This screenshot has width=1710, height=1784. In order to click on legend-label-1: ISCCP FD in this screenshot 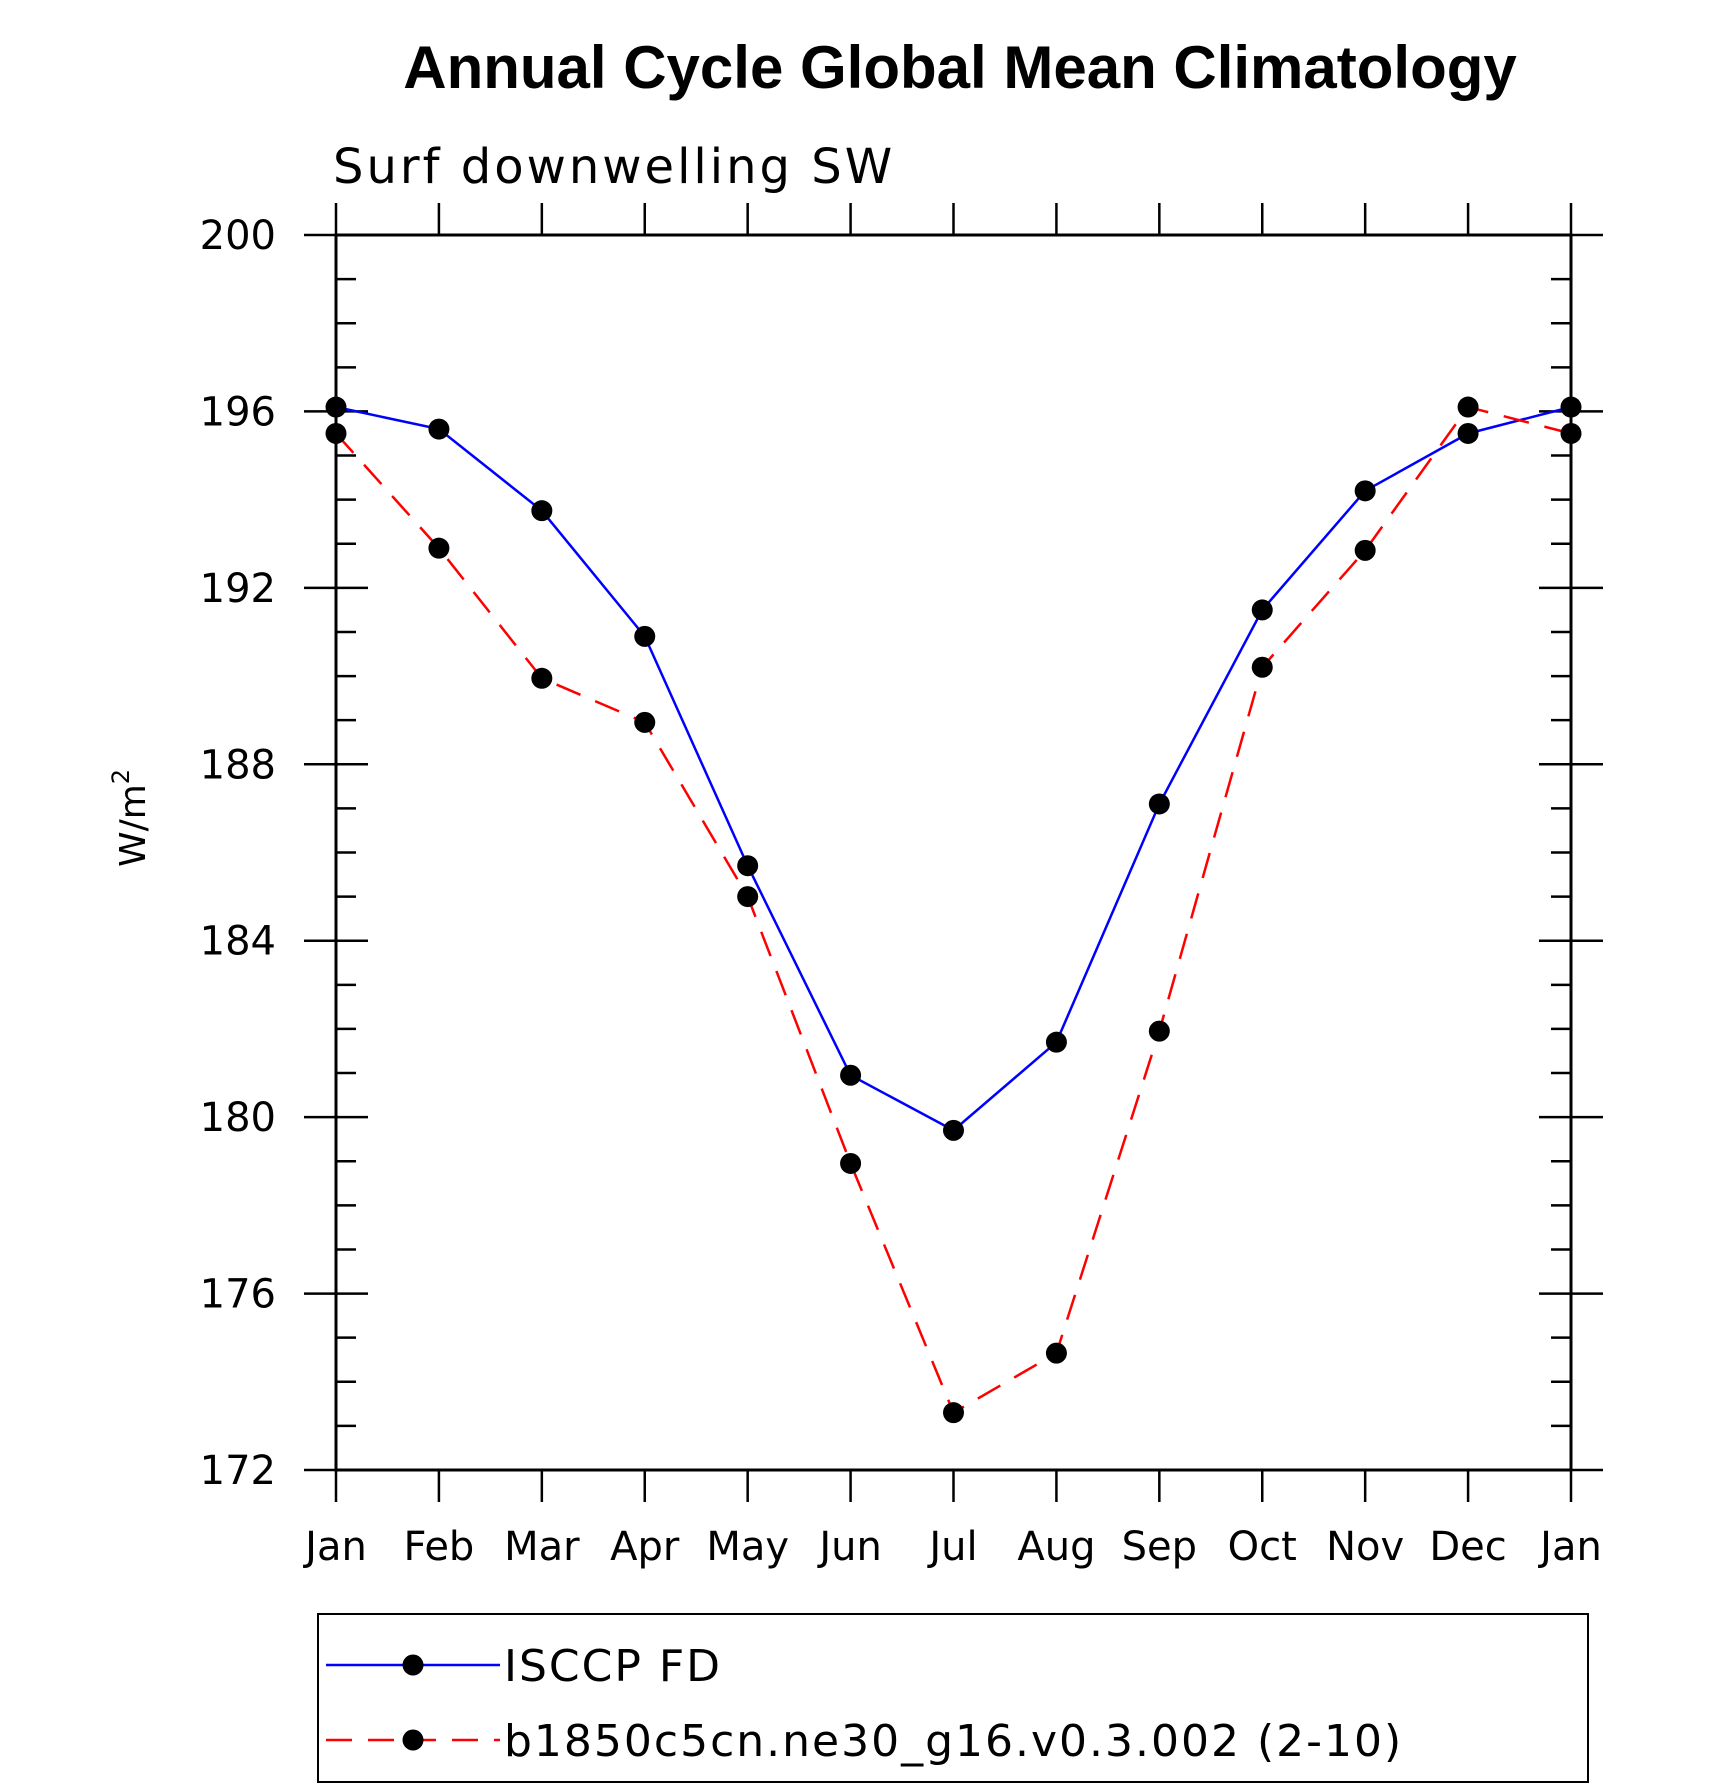, I will do `click(613, 1666)`.